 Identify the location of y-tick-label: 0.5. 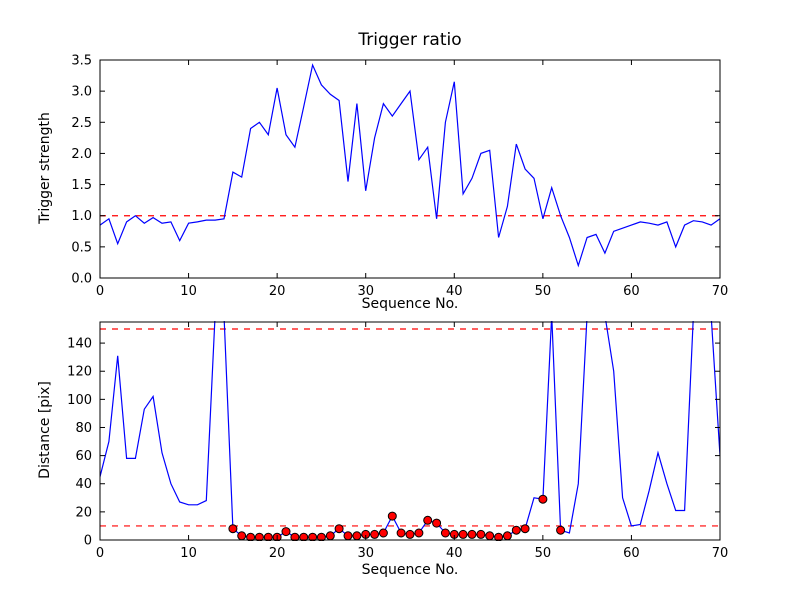
(81, 247).